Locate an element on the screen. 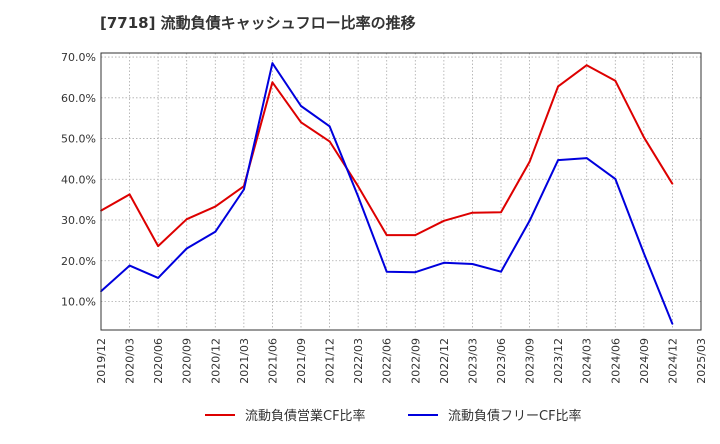  x-tick-label: 2024/12 is located at coordinates (672, 361).